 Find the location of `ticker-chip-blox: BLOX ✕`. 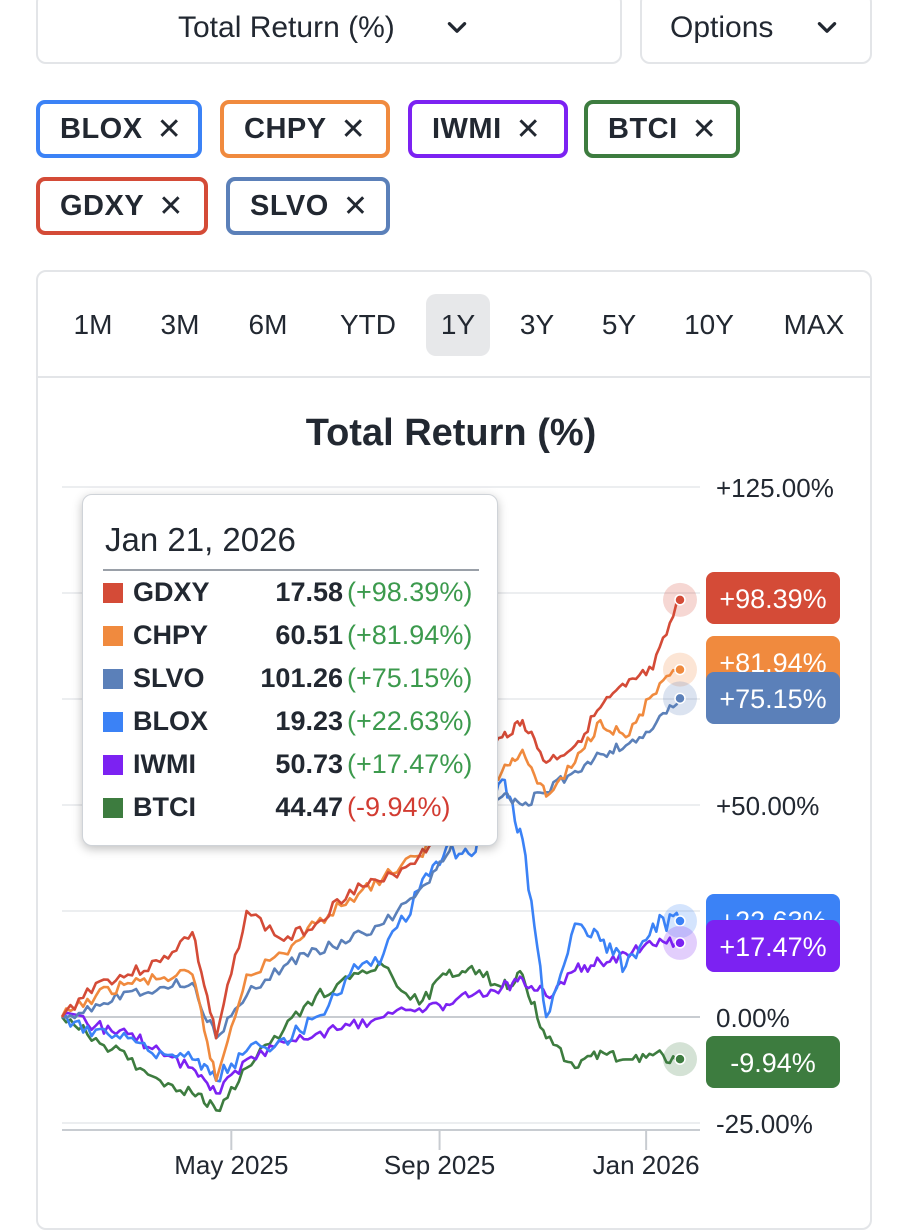

ticker-chip-blox: BLOX ✕ is located at coordinates (119, 129).